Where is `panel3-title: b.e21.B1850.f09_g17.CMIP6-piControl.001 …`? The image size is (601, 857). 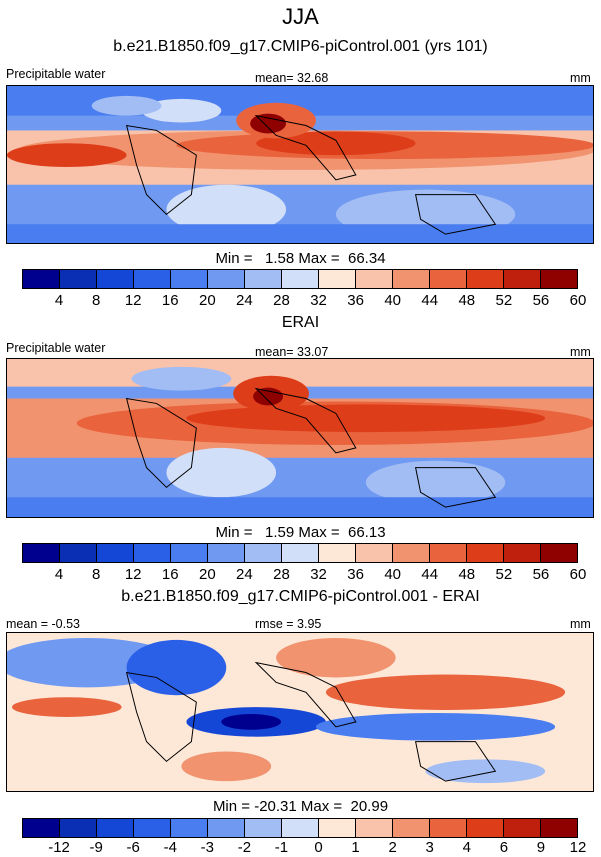 panel3-title: b.e21.B1850.f09_g17.CMIP6-piControl.001 … is located at coordinates (300, 596).